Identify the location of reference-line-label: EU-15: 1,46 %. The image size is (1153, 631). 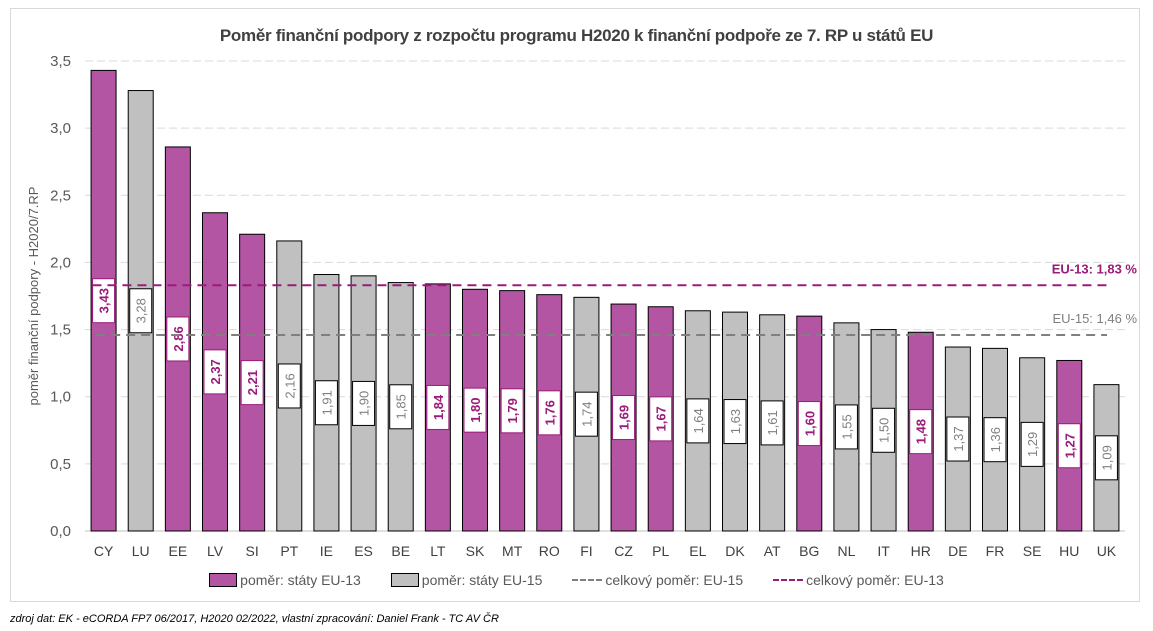
(1094, 318).